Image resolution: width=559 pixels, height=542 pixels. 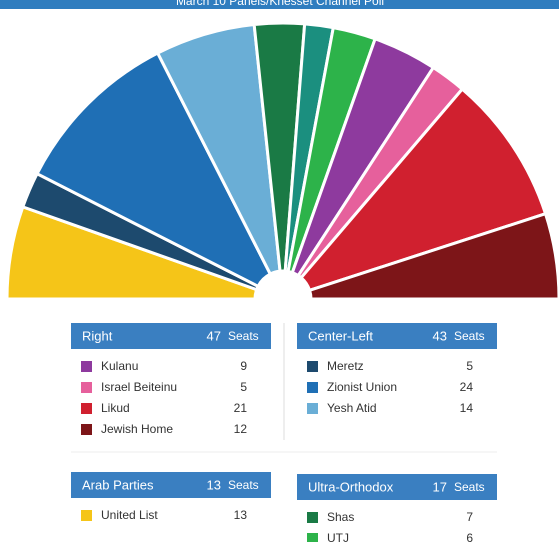 What do you see at coordinates (467, 387) in the screenshot?
I see `legend-value: 24` at bounding box center [467, 387].